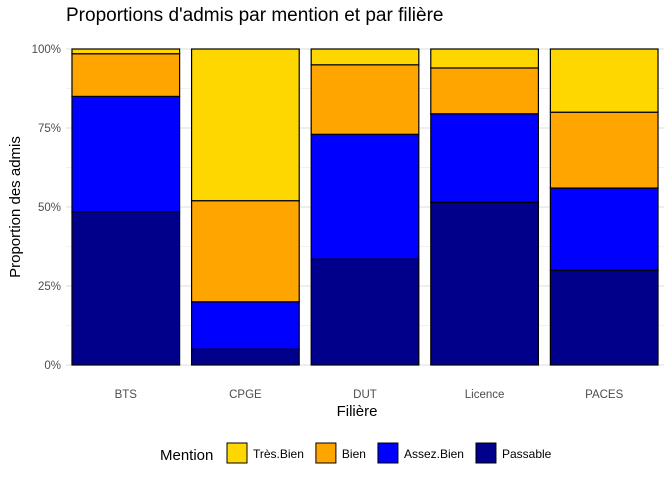 The height and width of the screenshot is (485, 672). I want to click on bar-segment-assez-bien-licence, so click(485, 158).